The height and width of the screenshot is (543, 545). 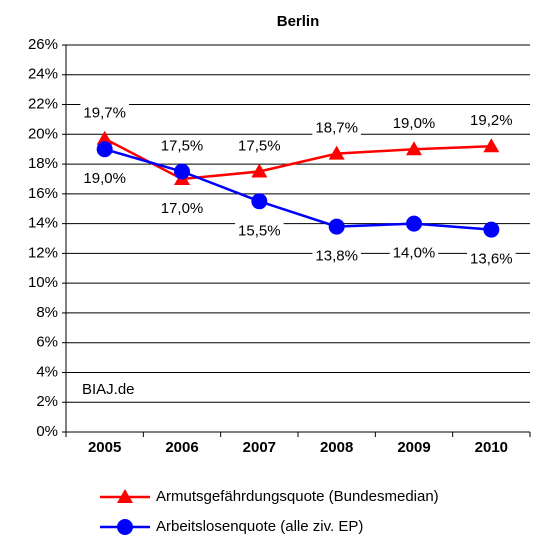 What do you see at coordinates (413, 447) in the screenshot?
I see `x-tick-label: 2009` at bounding box center [413, 447].